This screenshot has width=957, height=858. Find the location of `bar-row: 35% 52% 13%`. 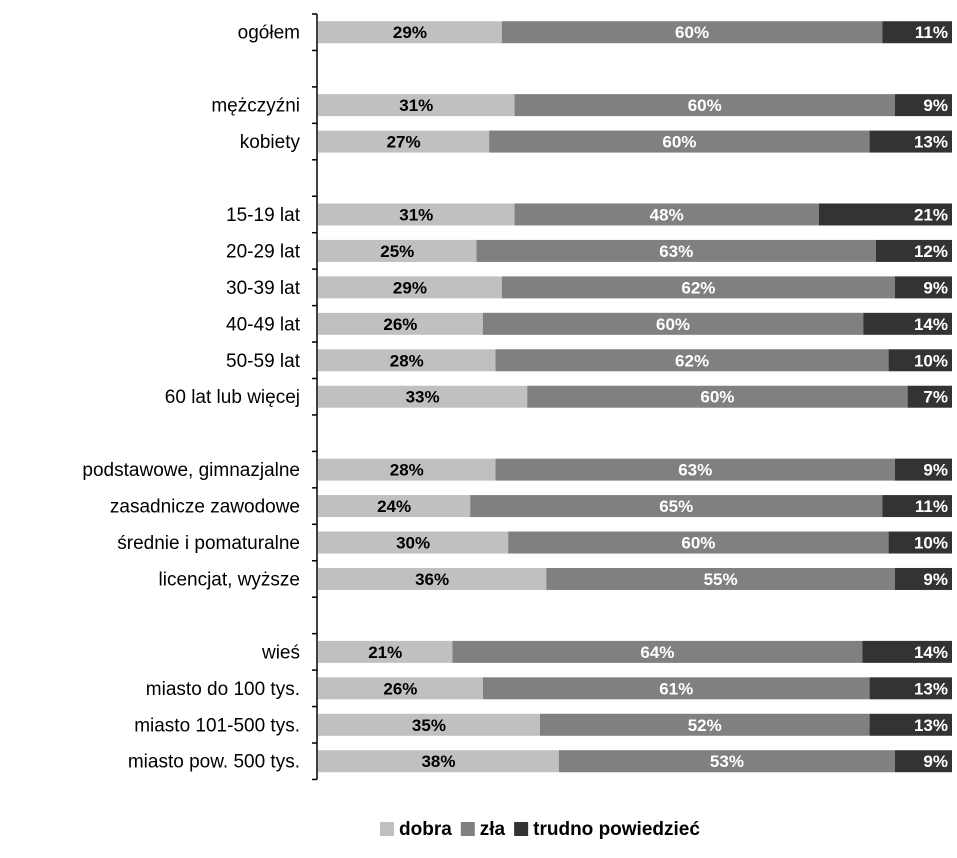

bar-row: 35% 52% 13% is located at coordinates (635, 724).